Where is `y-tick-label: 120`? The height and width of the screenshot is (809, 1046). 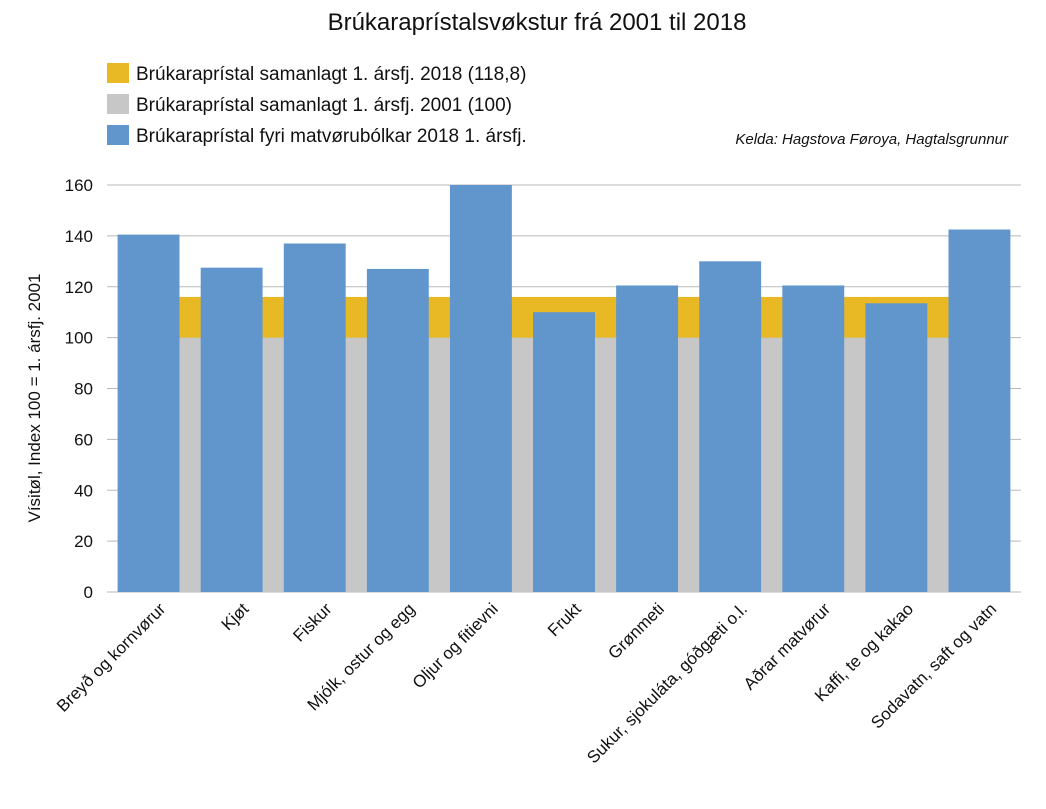
y-tick-label: 120 is located at coordinates (79, 287).